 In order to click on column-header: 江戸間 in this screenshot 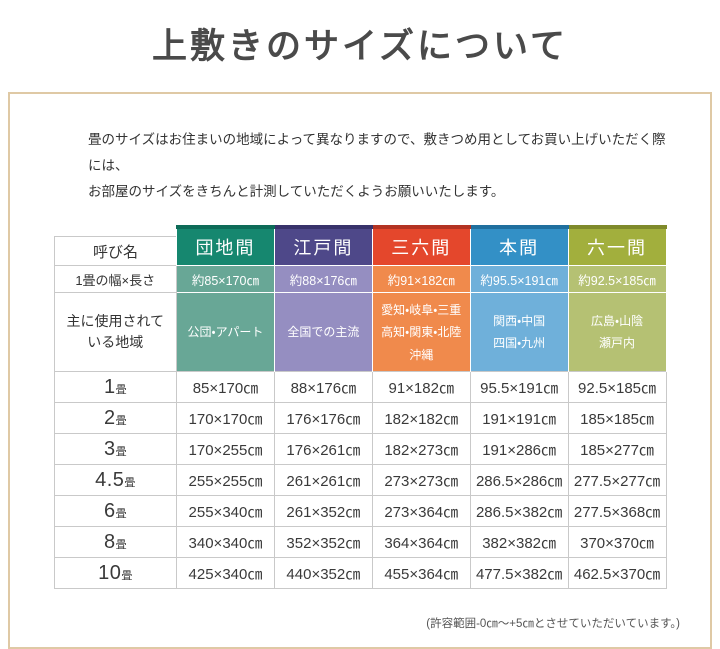, I will do `click(323, 246)`.